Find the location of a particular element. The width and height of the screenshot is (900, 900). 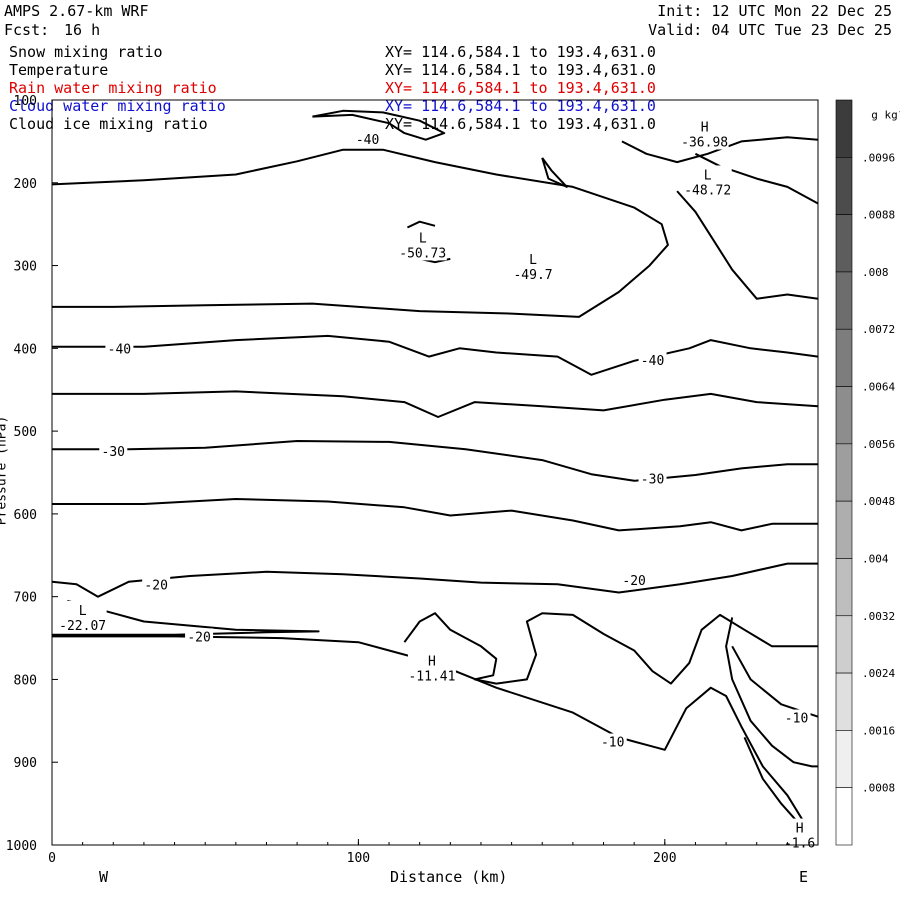

colorbar-level-label: .0048 is located at coordinates (878, 501).